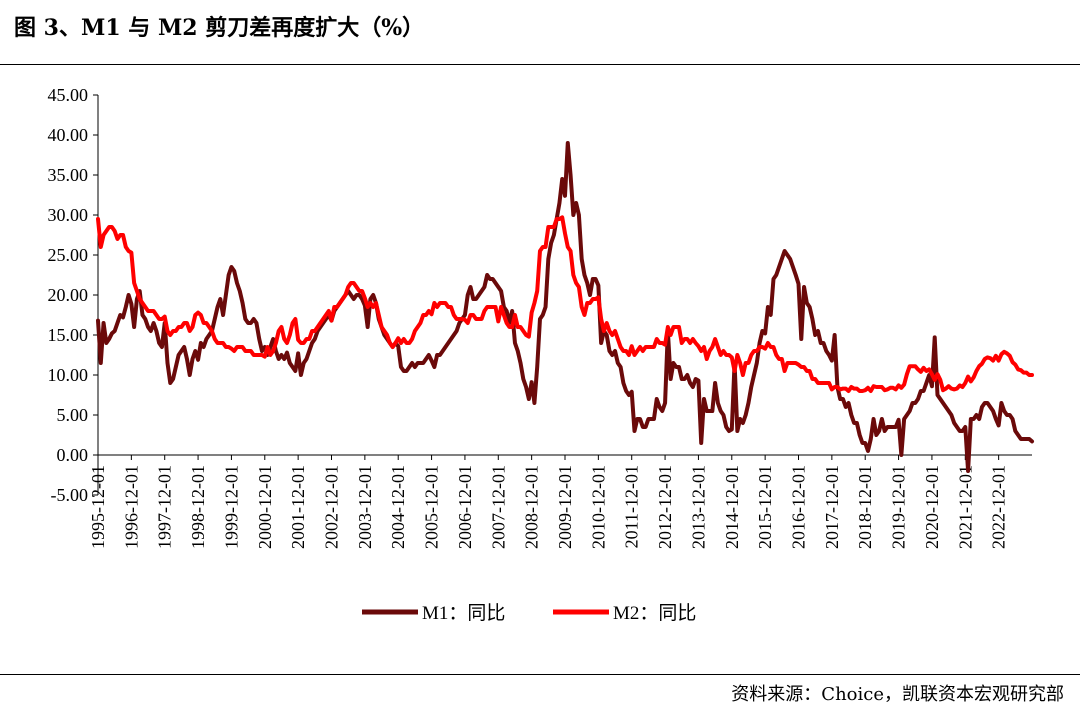 This screenshot has width=1080, height=709. Describe the element at coordinates (198, 507) in the screenshot. I see `x-tick-label: 1998-12-01` at that location.